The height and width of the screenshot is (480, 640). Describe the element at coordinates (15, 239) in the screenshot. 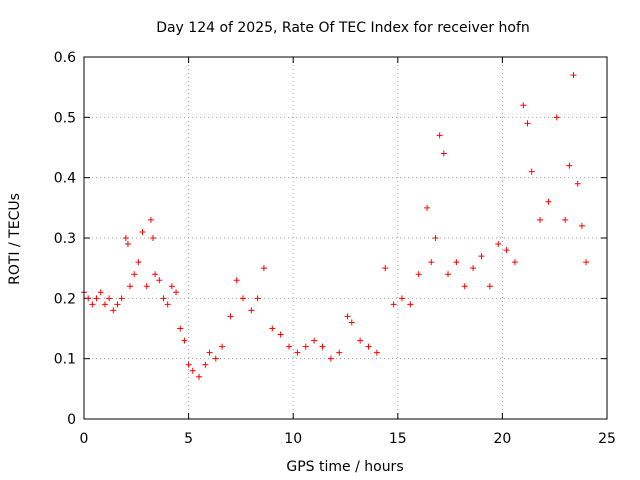

I see `y-axis-label: ROTI / TECUs` at that location.